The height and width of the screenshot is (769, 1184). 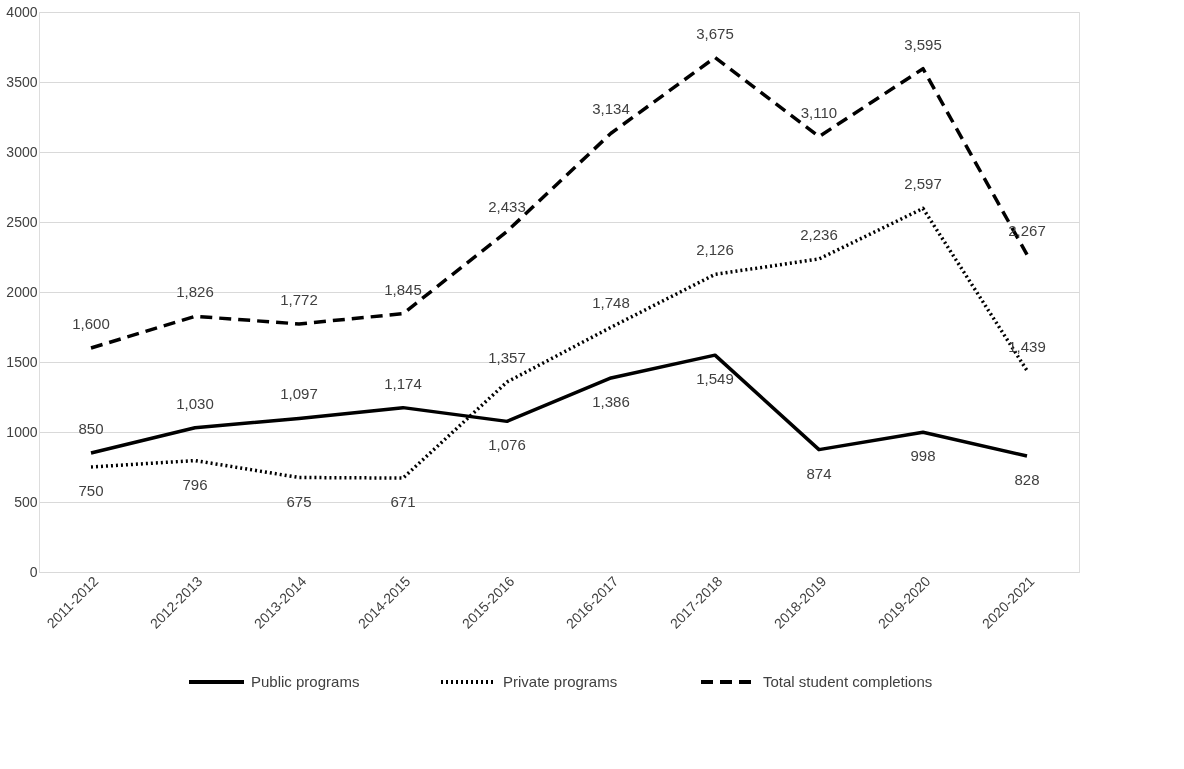 I want to click on data-label: 1,097, so click(x=299, y=394).